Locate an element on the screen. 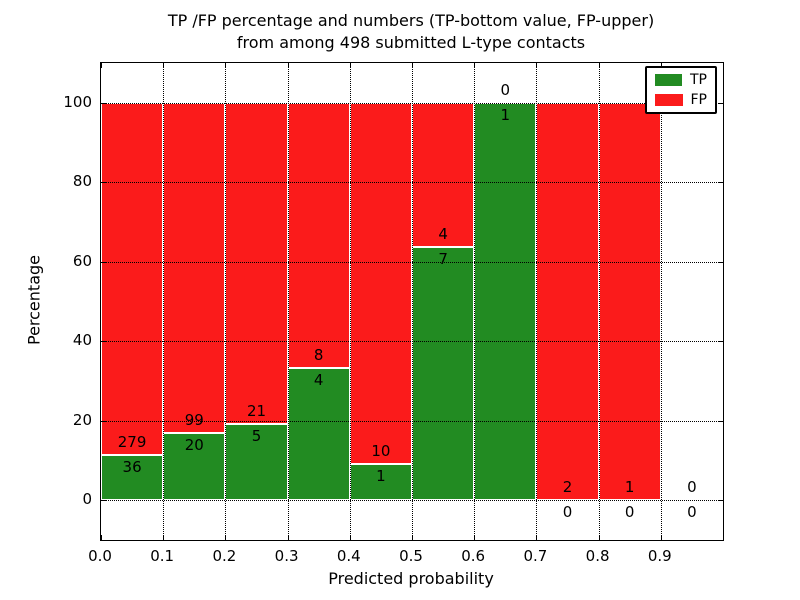 The height and width of the screenshot is (600, 800). tp-count-label: 36 is located at coordinates (132, 466).